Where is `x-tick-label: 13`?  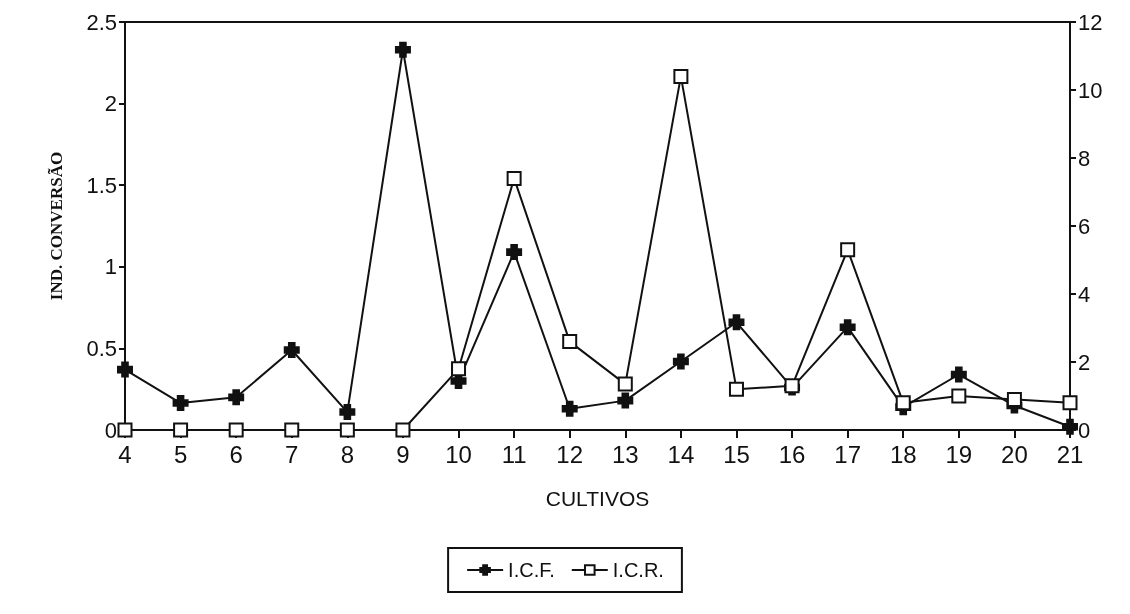
x-tick-label: 13 is located at coordinates (625, 454).